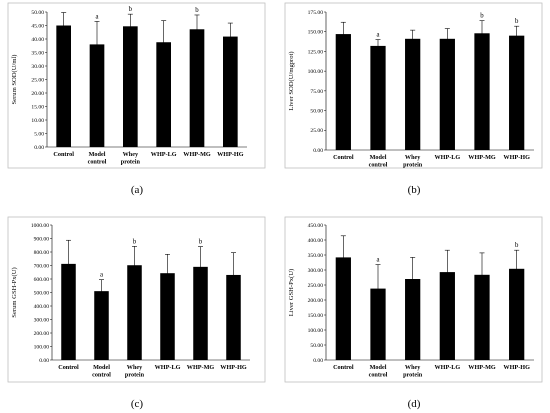 This screenshot has width=550, height=413. What do you see at coordinates (316, 52) in the screenshot?
I see `y-tick-label: 125.00` at bounding box center [316, 52].